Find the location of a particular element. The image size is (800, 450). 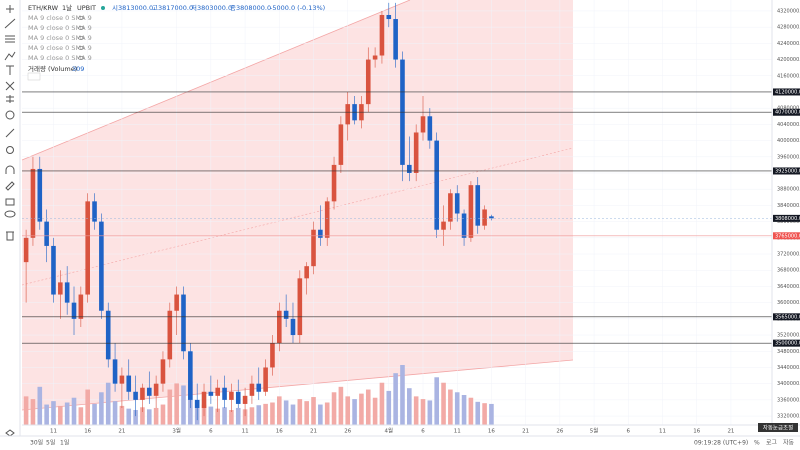

range-button: 1일 is located at coordinates (64, 443).